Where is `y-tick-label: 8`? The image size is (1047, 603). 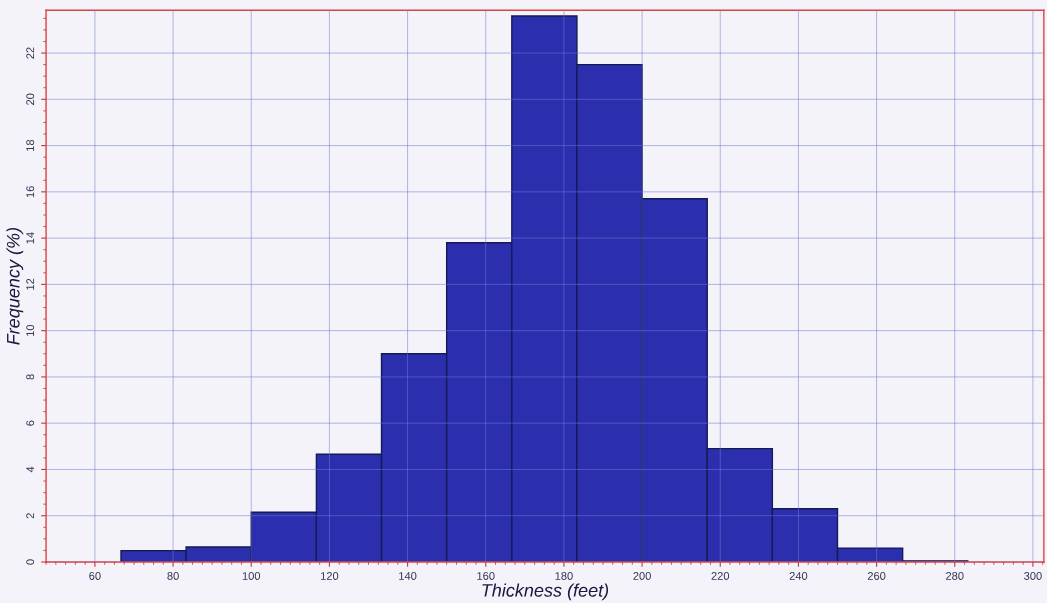 y-tick-label: 8 is located at coordinates (30, 377).